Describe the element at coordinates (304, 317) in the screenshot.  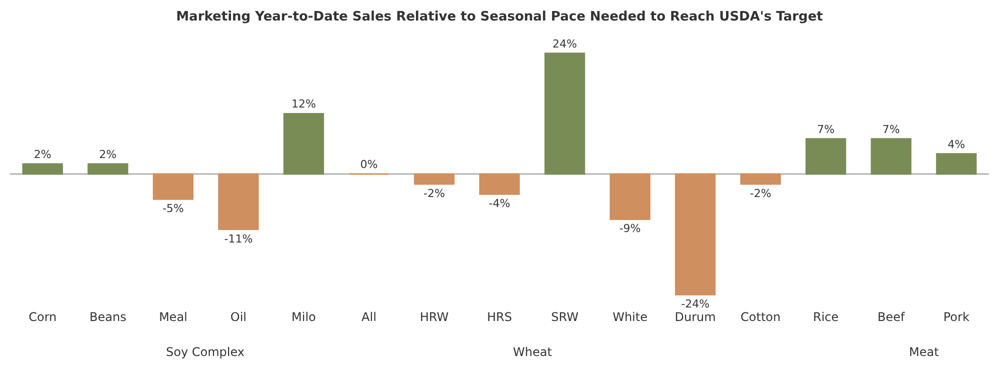
I see `x-tick-label: Milo` at that location.